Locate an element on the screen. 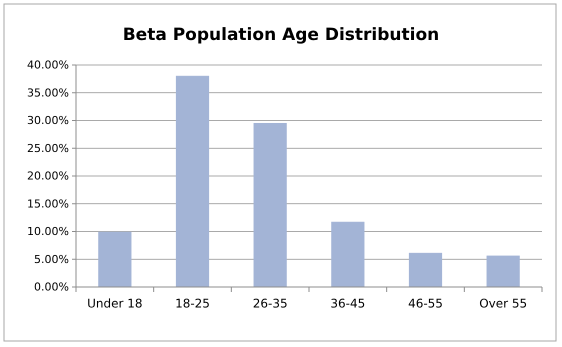 The image size is (562, 347). y-tick-label: 25.00% is located at coordinates (48, 148).